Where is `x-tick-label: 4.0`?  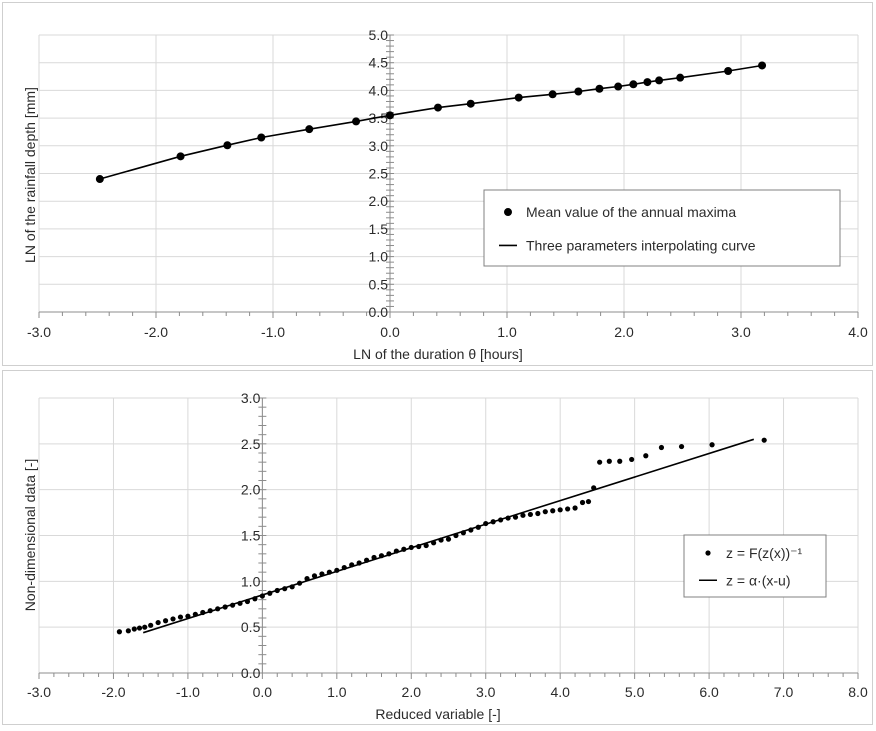
x-tick-label: 4.0 is located at coordinates (858, 332).